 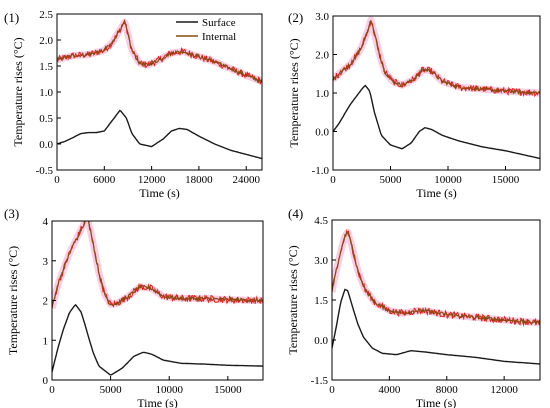 I want to click on y-tick-label: 4.5, so click(x=321, y=221).